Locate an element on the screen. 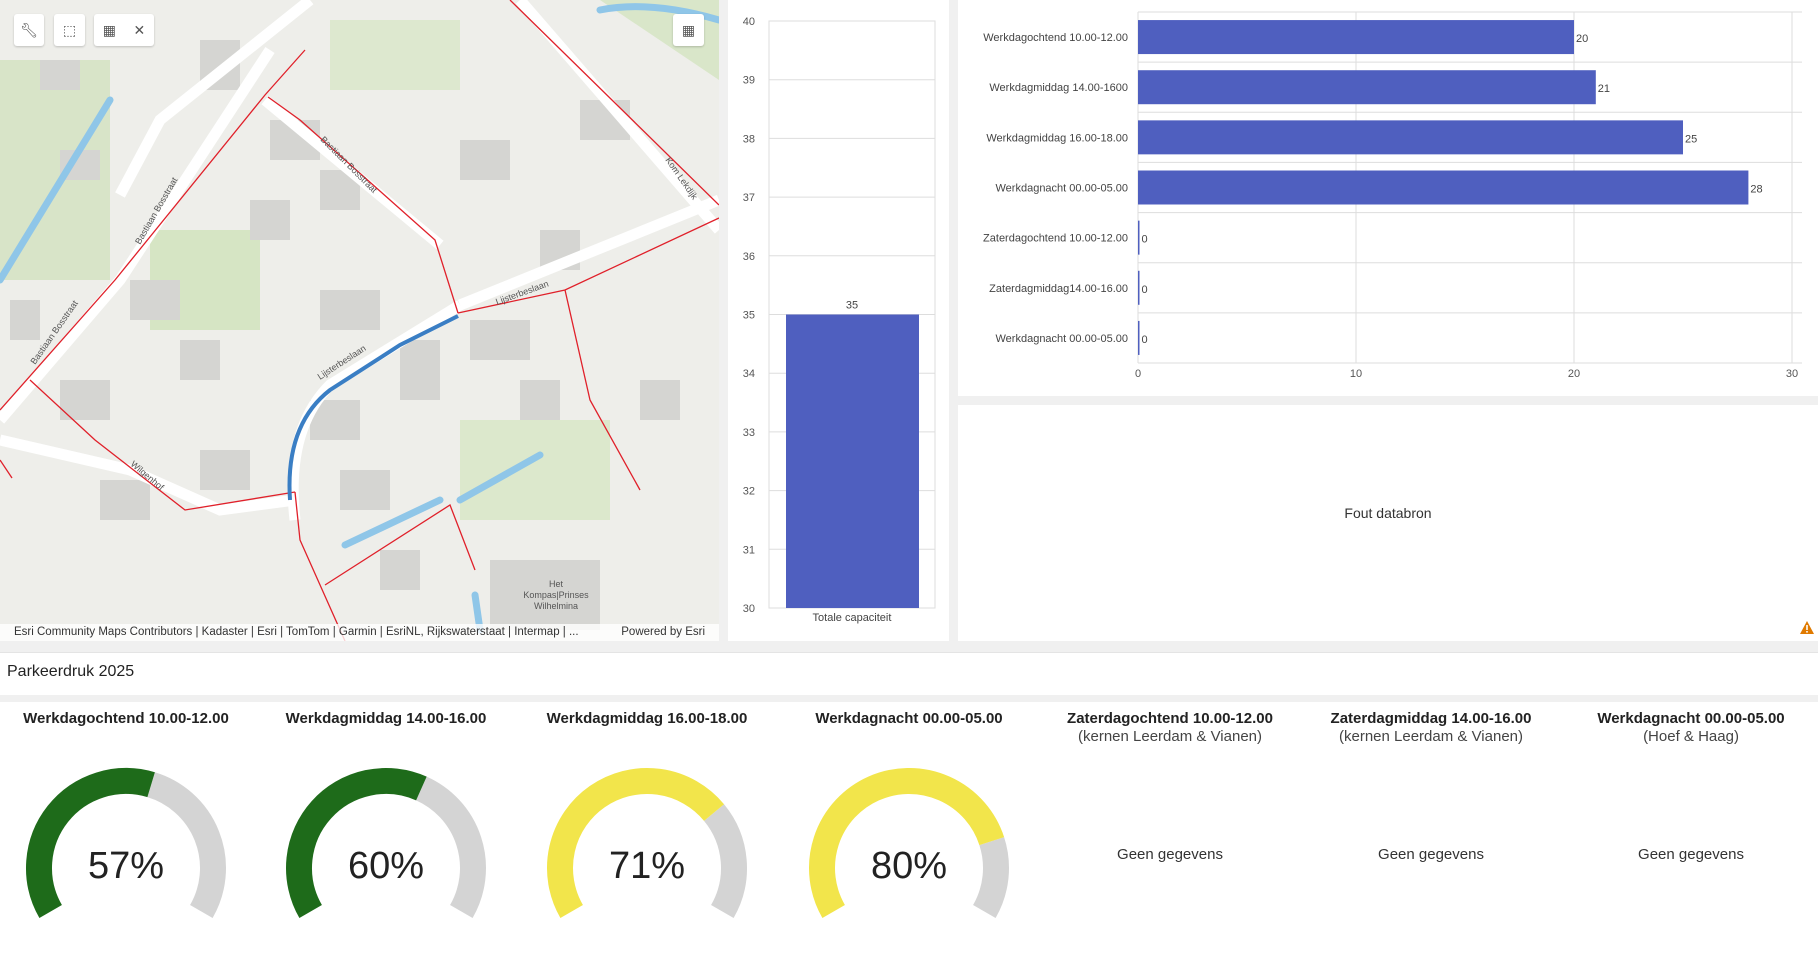 The width and height of the screenshot is (1818, 959). poi-label: Het is located at coordinates (556, 584).